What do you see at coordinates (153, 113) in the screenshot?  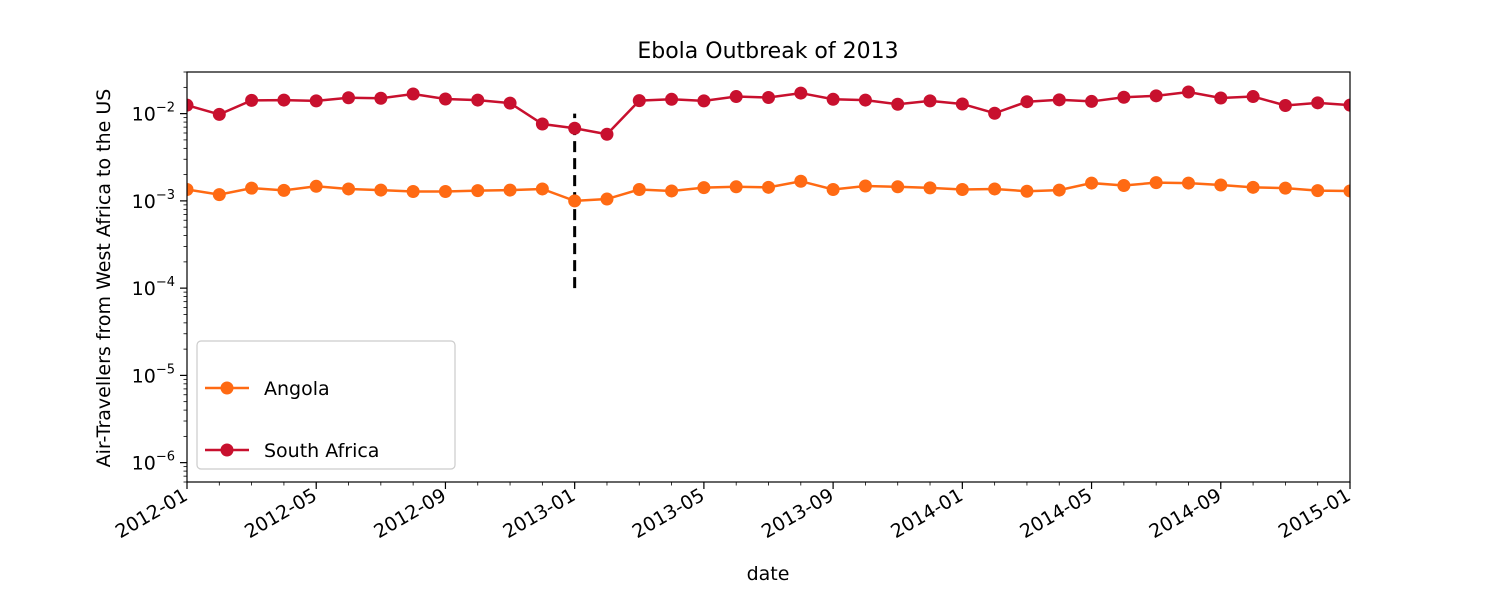 I see `y-tick-label: 10⁻²` at bounding box center [153, 113].